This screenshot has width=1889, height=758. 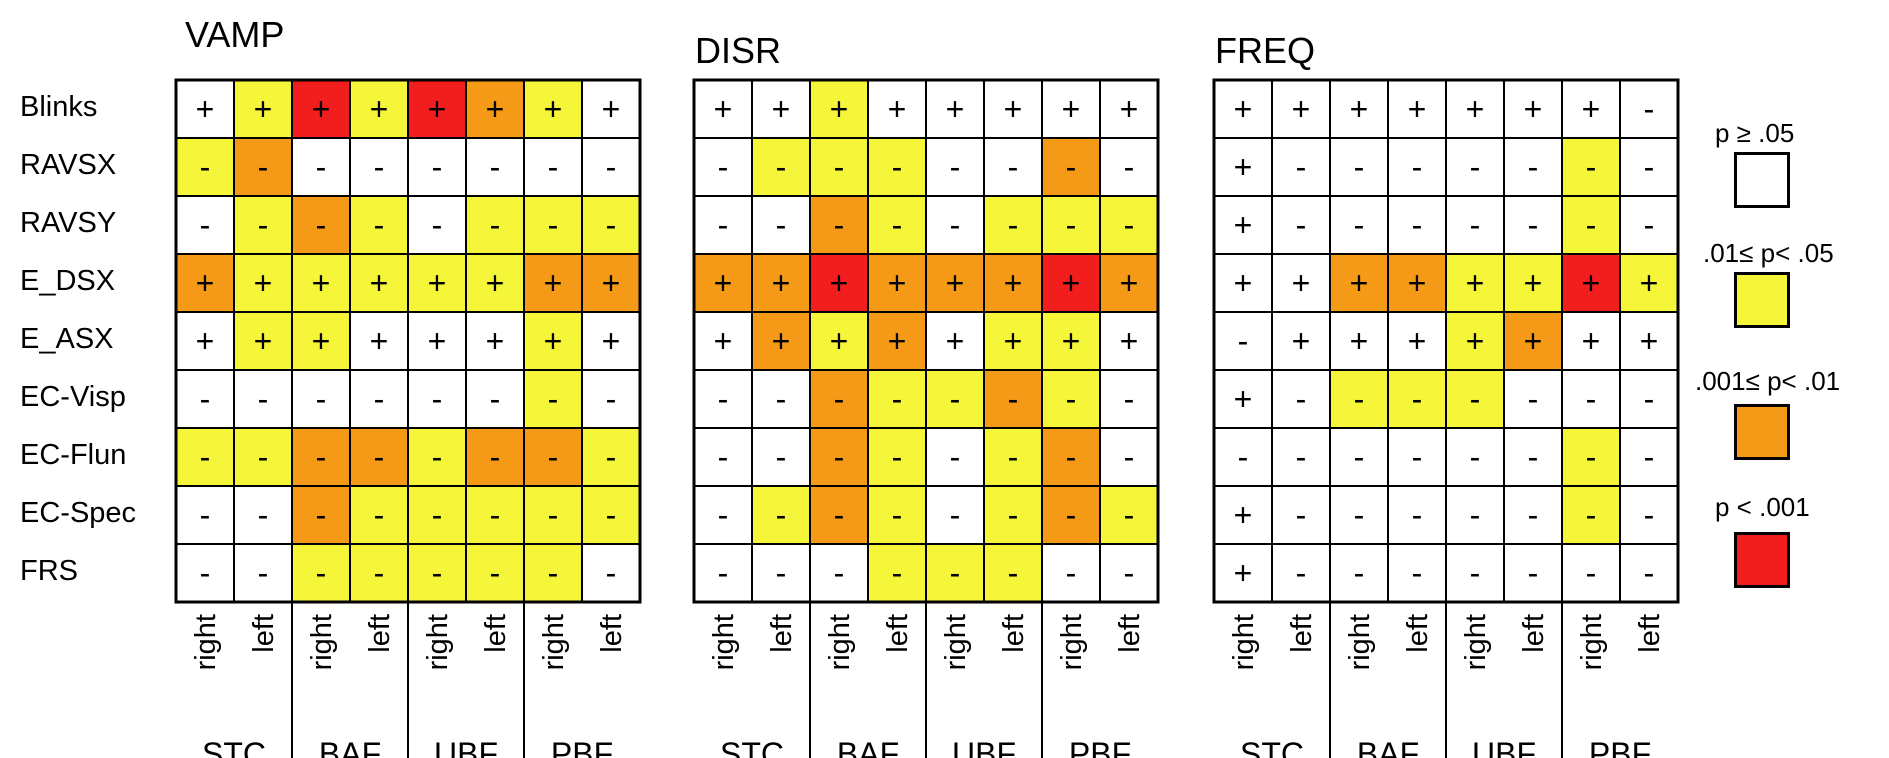 I want to click on legend-label-p001: p < .001, so click(x=1762, y=507).